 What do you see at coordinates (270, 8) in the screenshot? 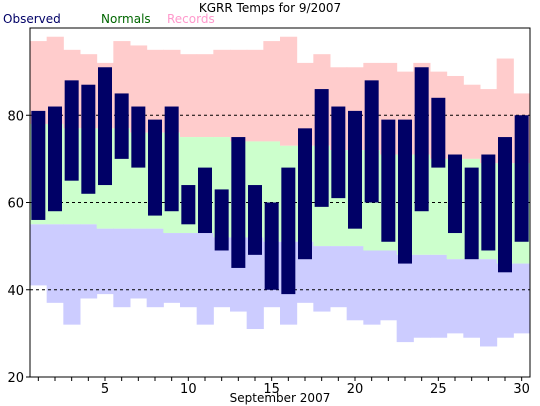
I see `chart-title: KGRR Temps for 9/2007` at bounding box center [270, 8].